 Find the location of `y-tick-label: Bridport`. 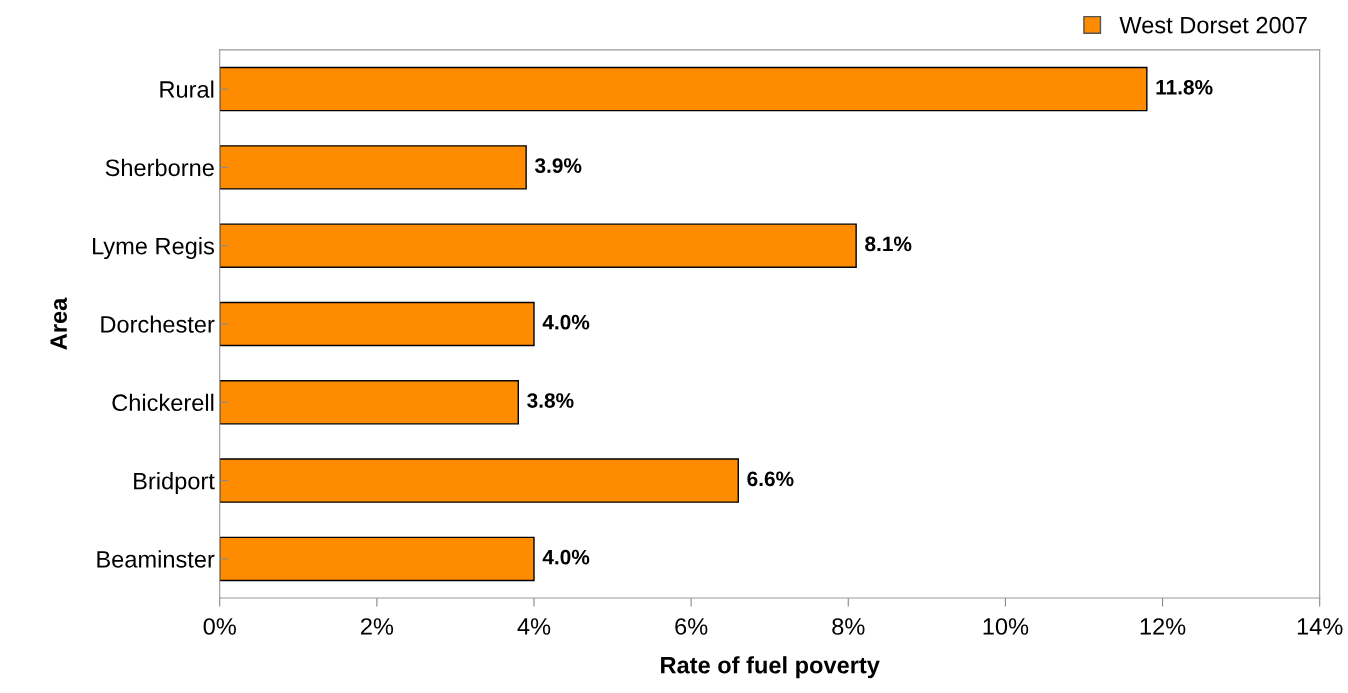

y-tick-label: Bridport is located at coordinates (174, 483).